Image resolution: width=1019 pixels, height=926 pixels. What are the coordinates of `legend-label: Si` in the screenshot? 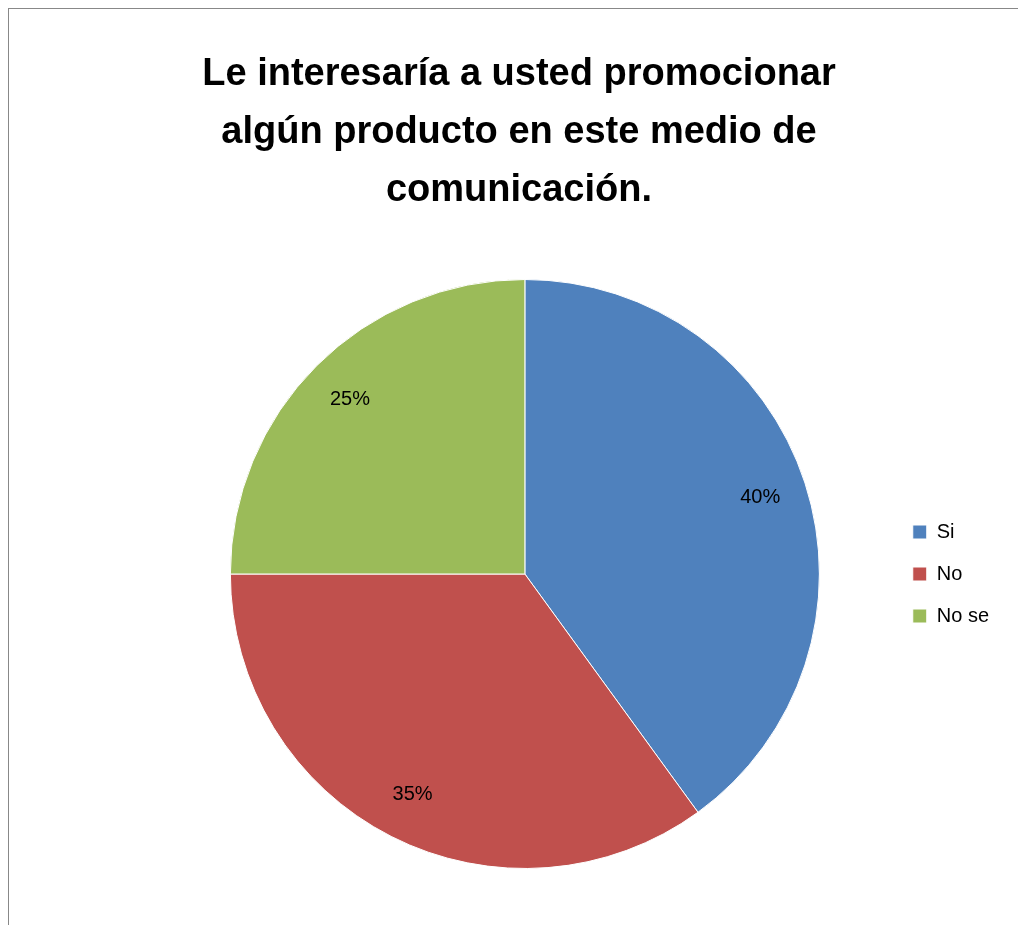 It's located at (945, 530).